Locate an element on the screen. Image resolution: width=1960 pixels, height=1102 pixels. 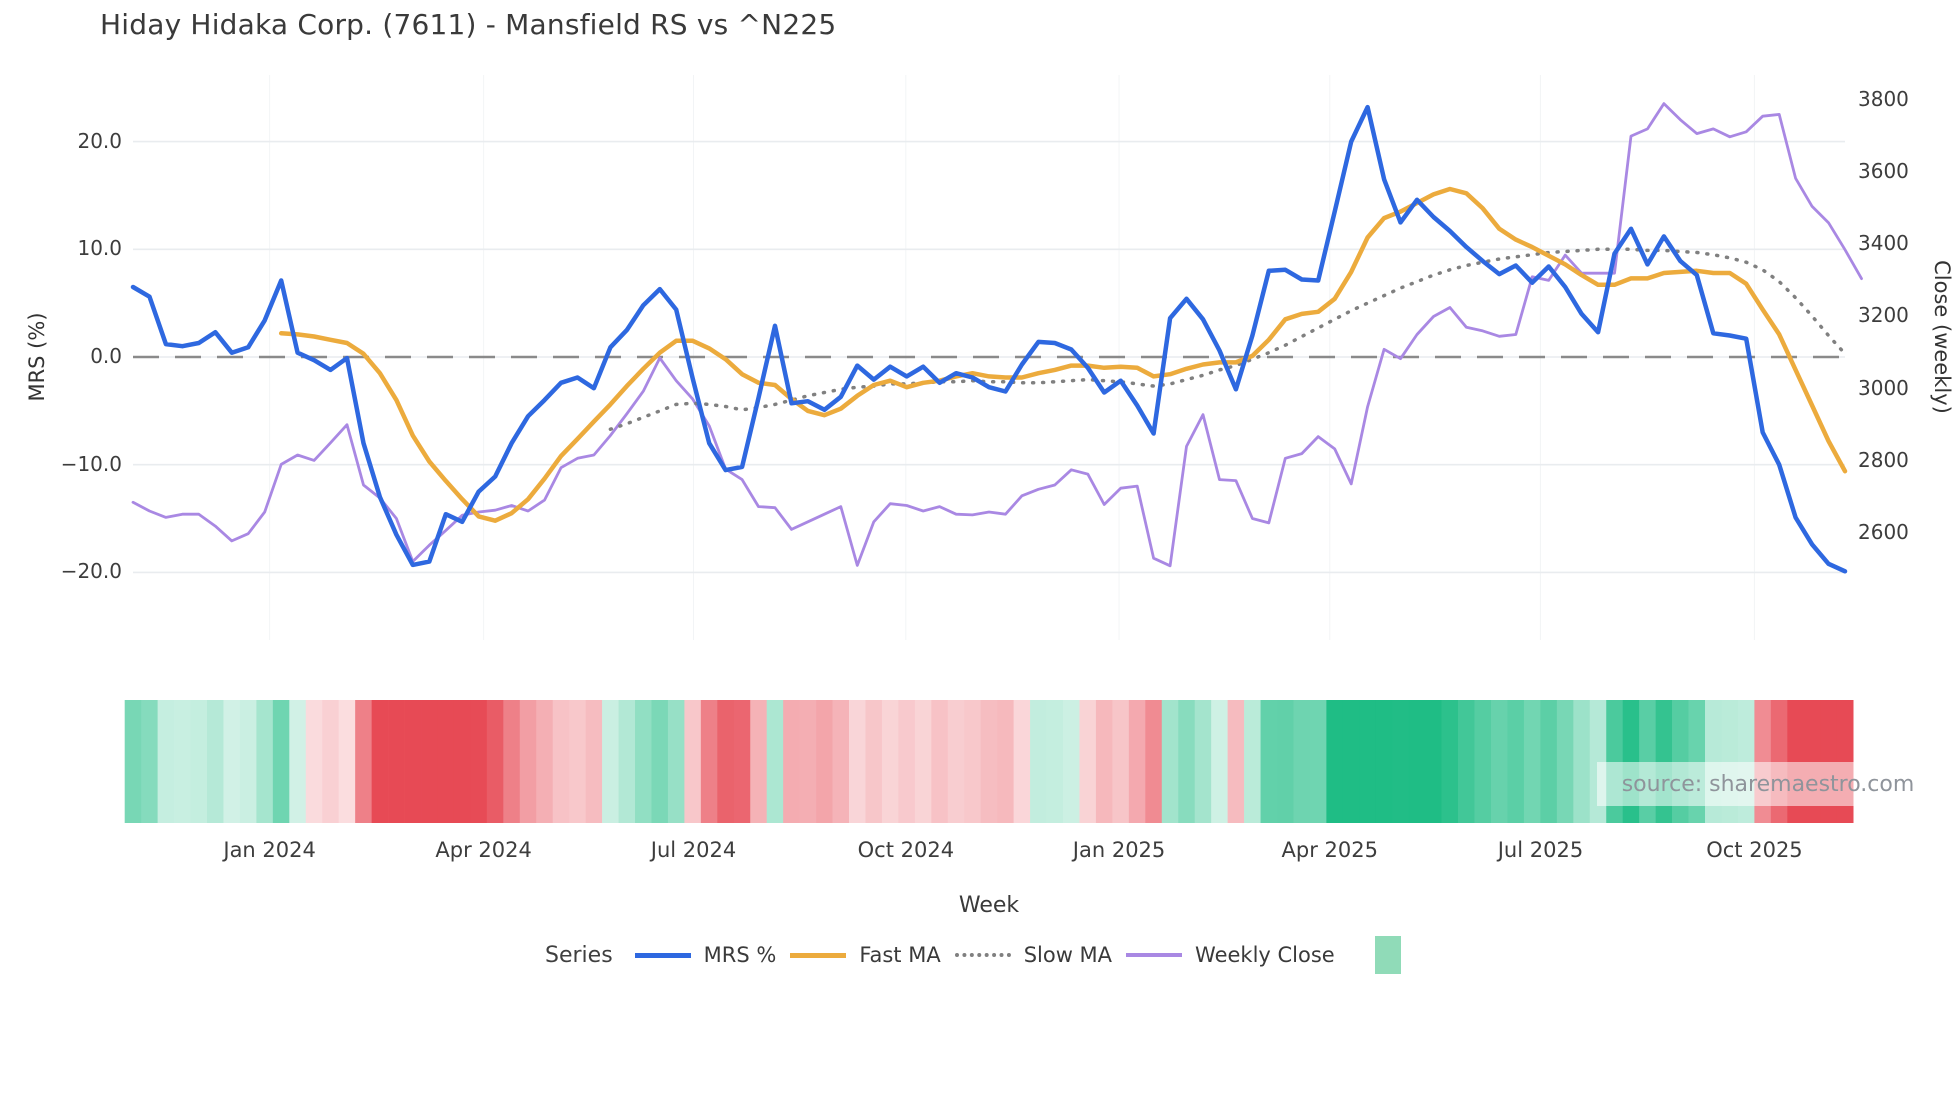
weekly-close-line-swatch-icon is located at coordinates (1154, 955).